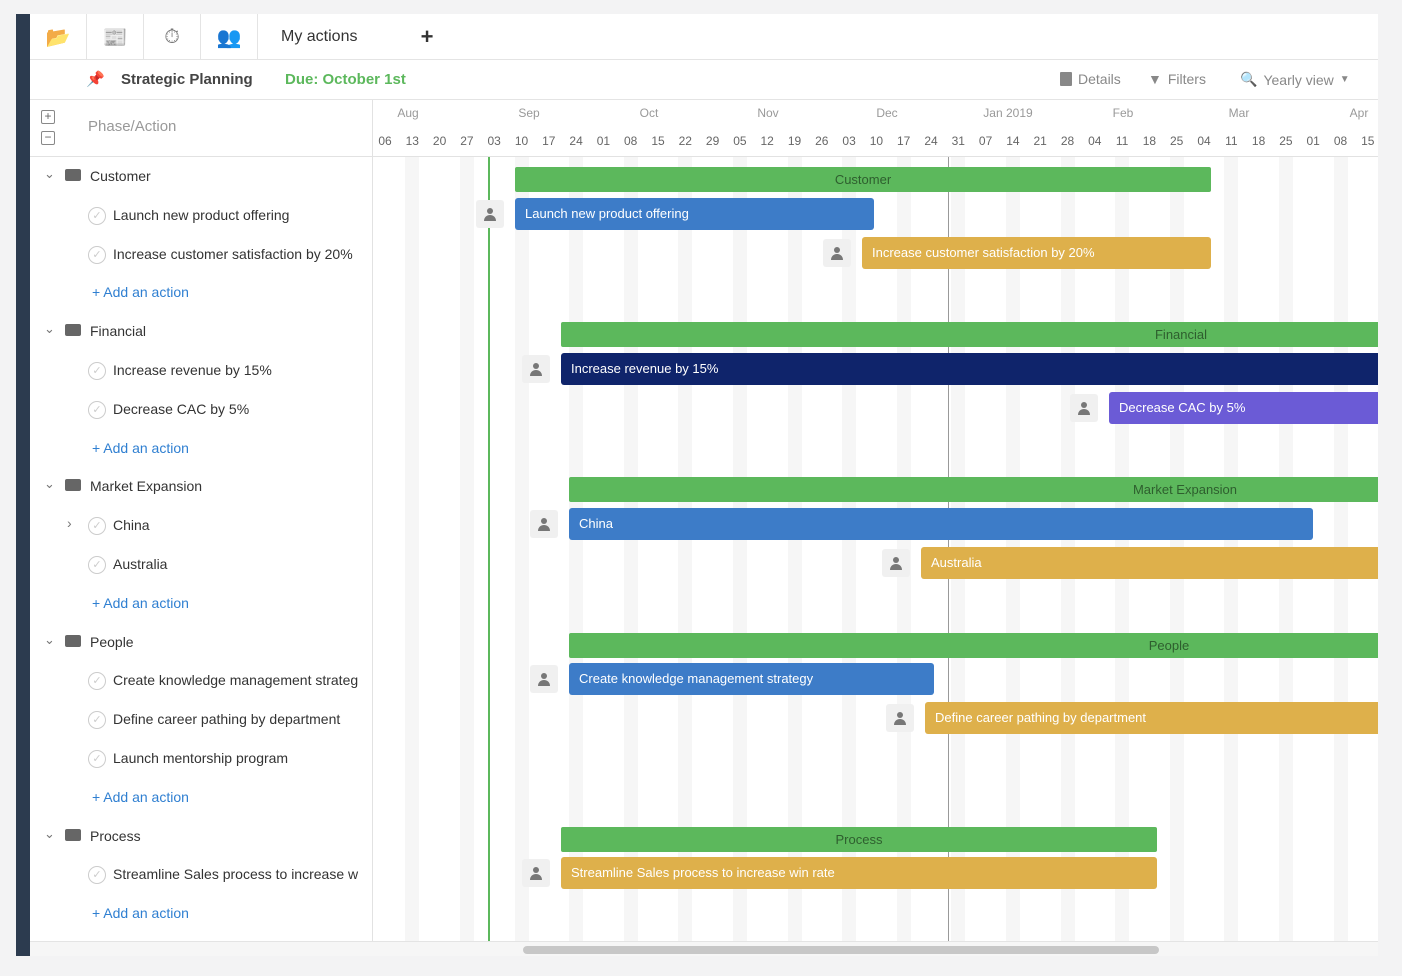 This screenshot has width=1402, height=976. What do you see at coordinates (969, 335) in the screenshot?
I see `phase-bar: Financial` at bounding box center [969, 335].